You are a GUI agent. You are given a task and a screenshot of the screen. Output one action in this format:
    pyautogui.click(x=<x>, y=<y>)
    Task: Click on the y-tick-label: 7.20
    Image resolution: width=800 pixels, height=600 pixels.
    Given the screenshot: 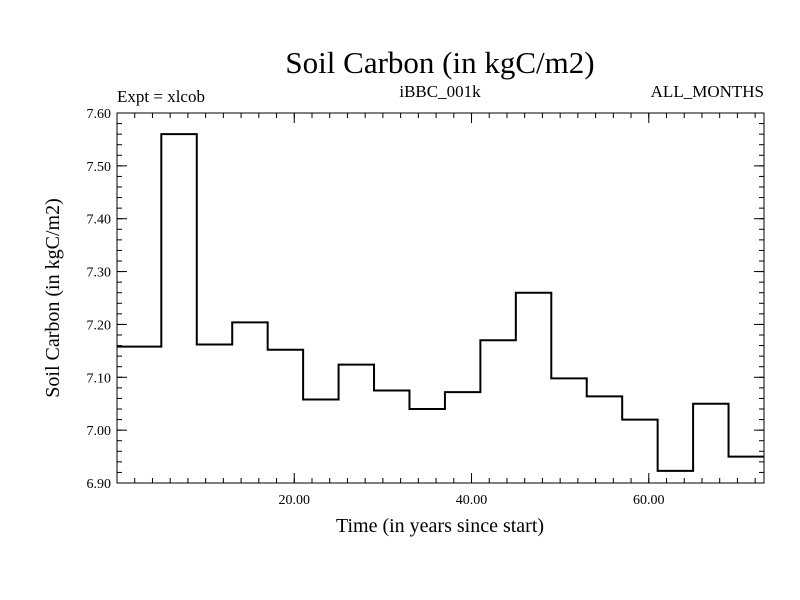 What is the action you would take?
    pyautogui.click(x=99, y=325)
    